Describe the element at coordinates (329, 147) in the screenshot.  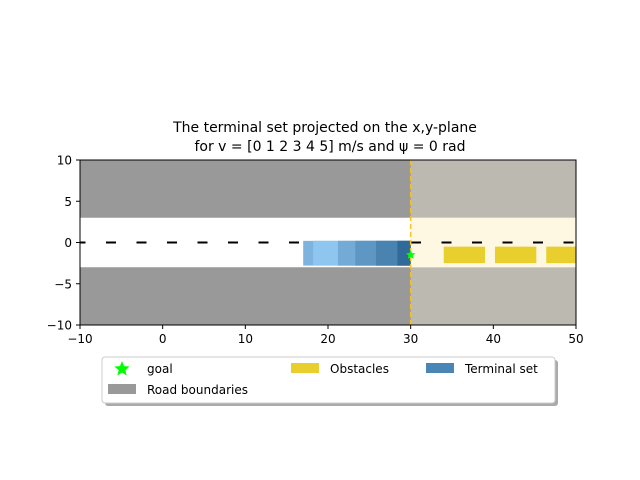
I see `chart-title-line-2: for v = [0 1 2 3 4 5] m/s and ψ = 0 rad` at that location.